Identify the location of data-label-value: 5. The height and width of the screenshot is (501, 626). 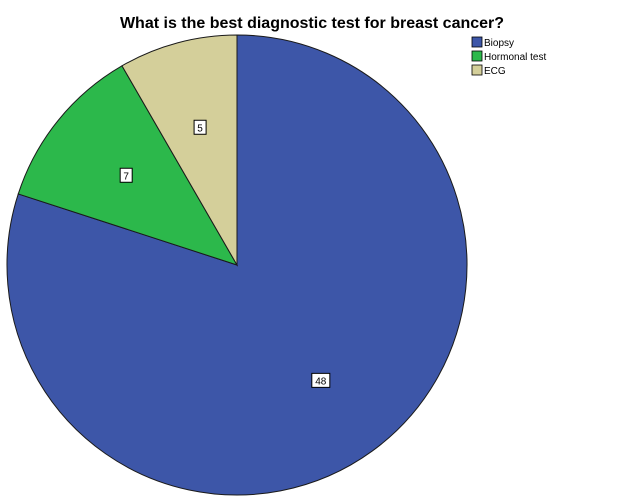
(200, 128).